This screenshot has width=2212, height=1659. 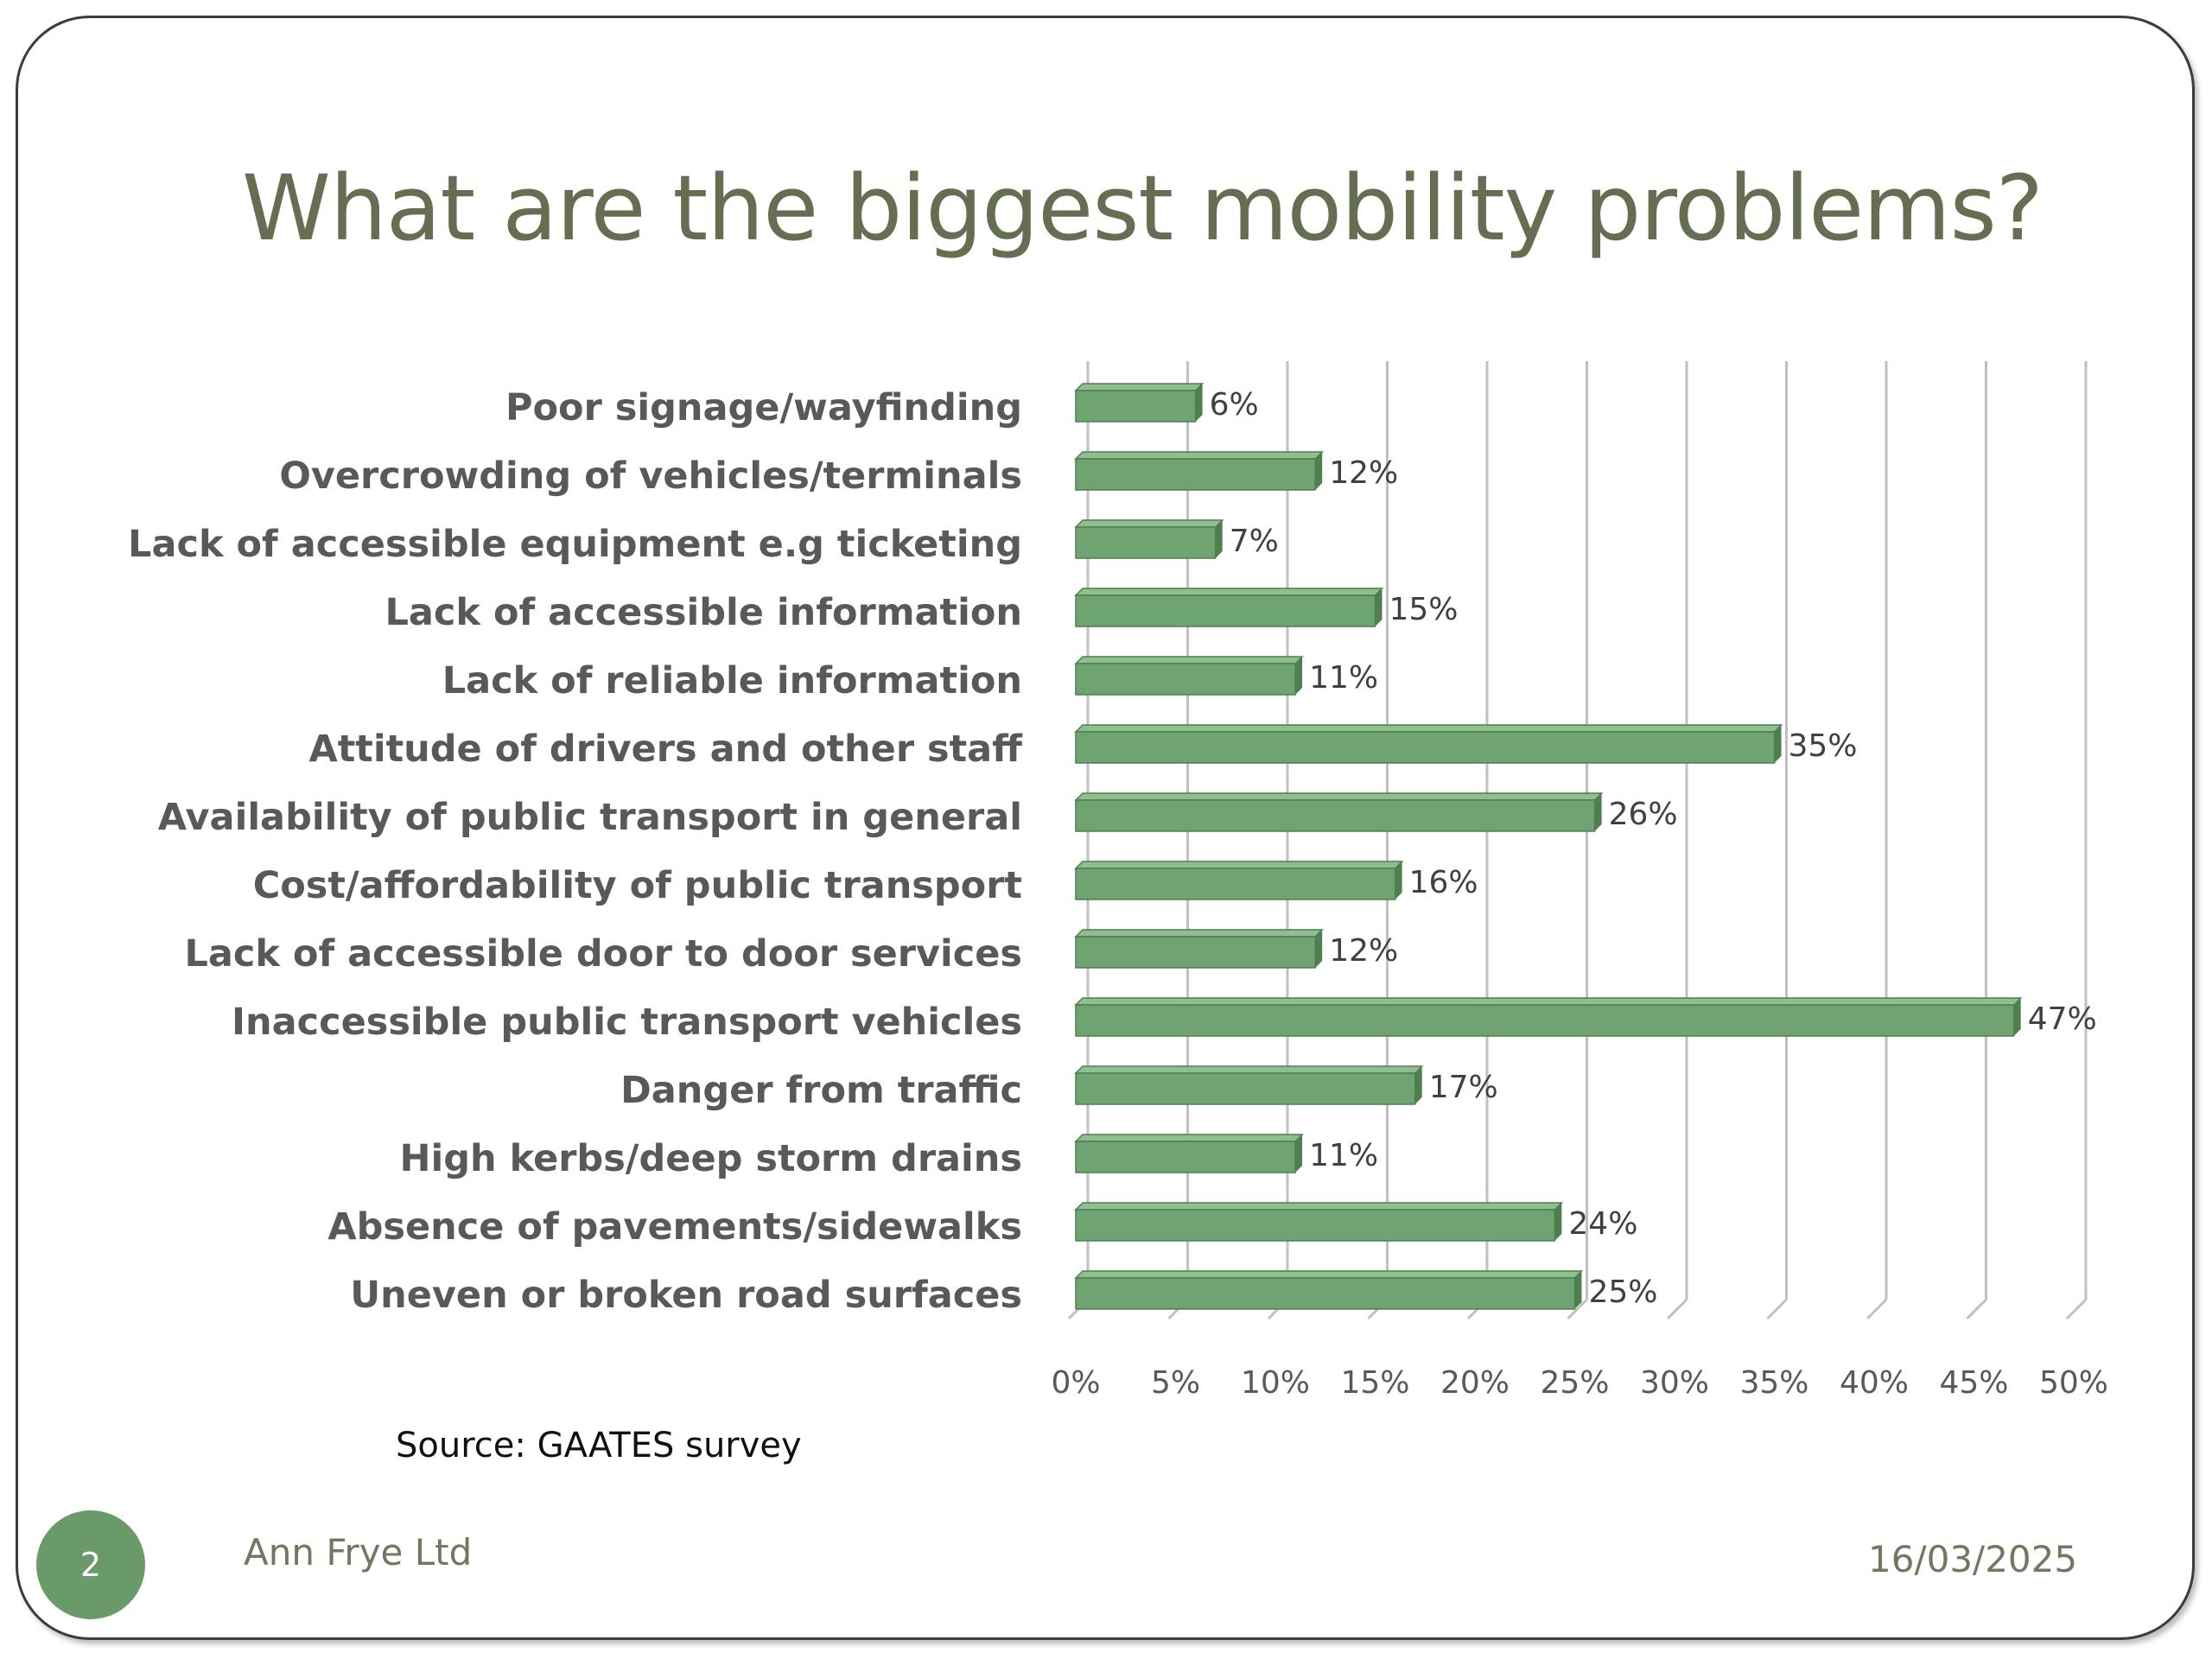 I want to click on slide-title: What are the biggest mobility problems?, so click(x=1143, y=208).